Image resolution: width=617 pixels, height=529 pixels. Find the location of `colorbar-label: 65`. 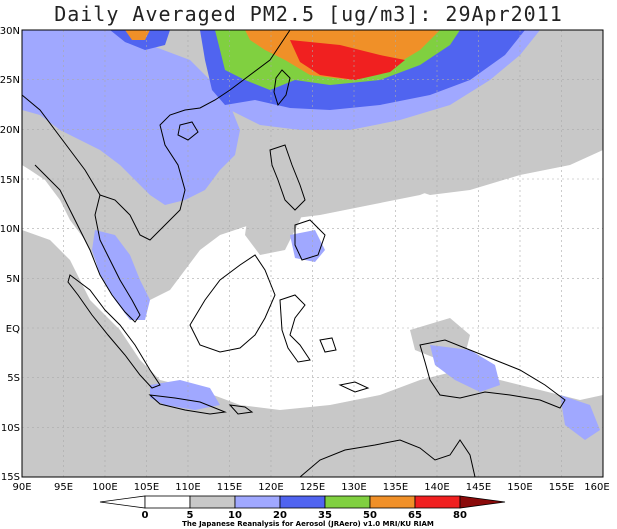

colorbar-label: 65 is located at coordinates (415, 515).